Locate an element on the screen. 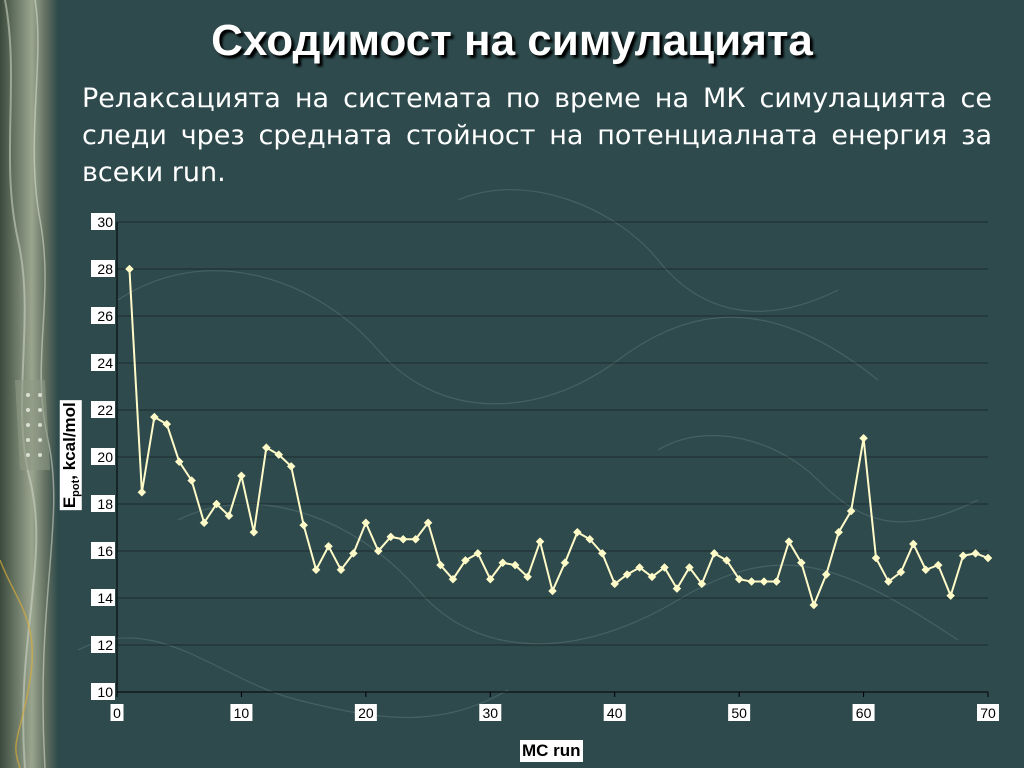 The height and width of the screenshot is (768, 1024). y-axis-label: Epot, kcal/mol is located at coordinates (71, 455).